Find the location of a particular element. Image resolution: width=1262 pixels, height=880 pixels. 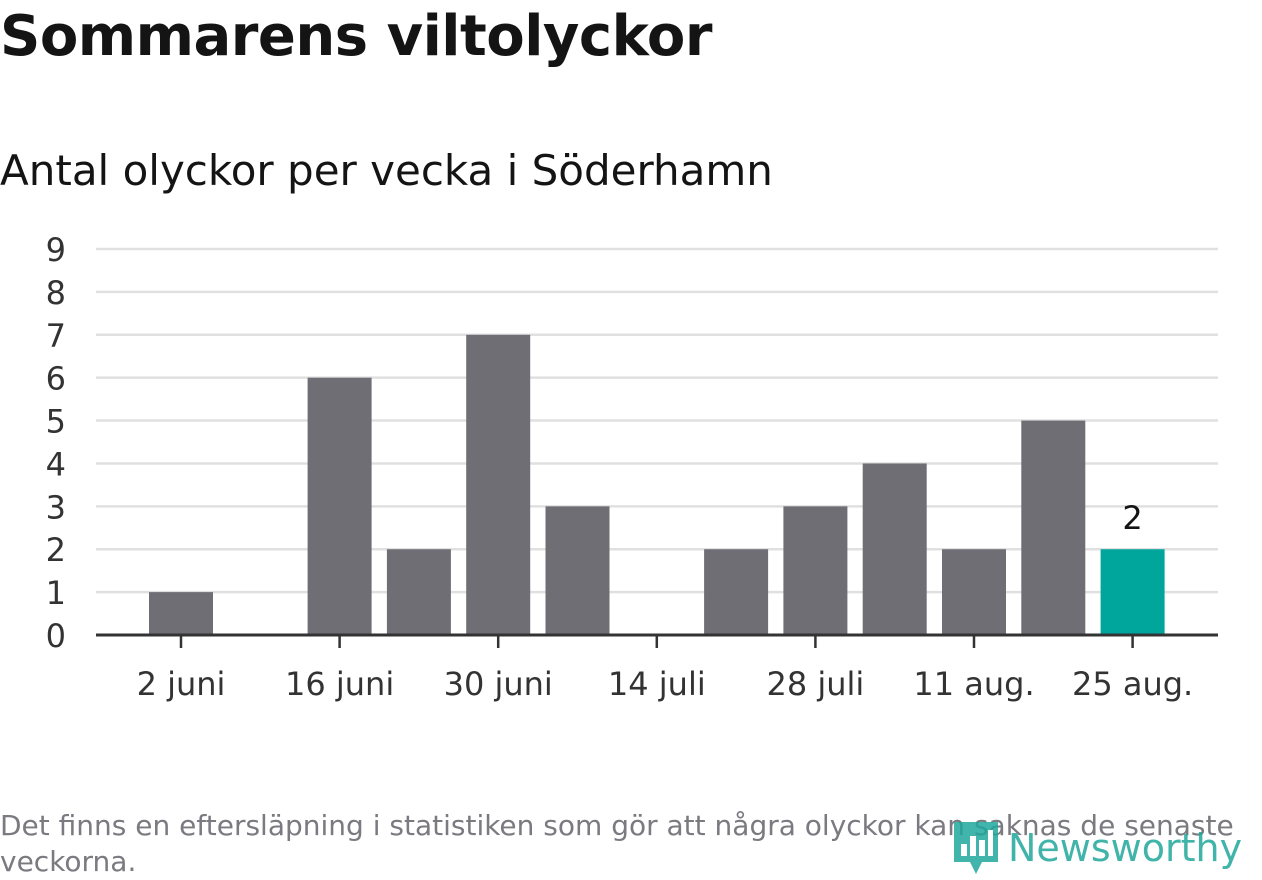

y-tick-label: 4 is located at coordinates (56, 464).